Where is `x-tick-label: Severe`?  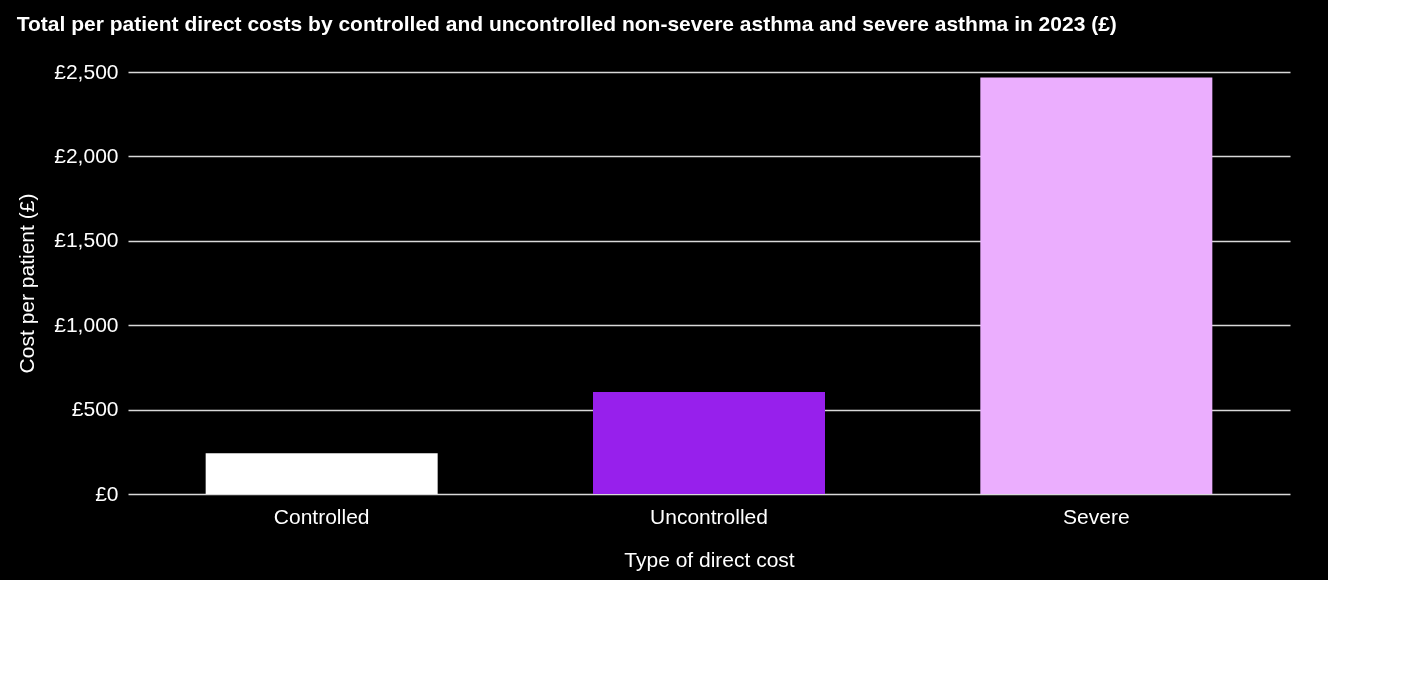
x-tick-label: Severe is located at coordinates (1096, 516).